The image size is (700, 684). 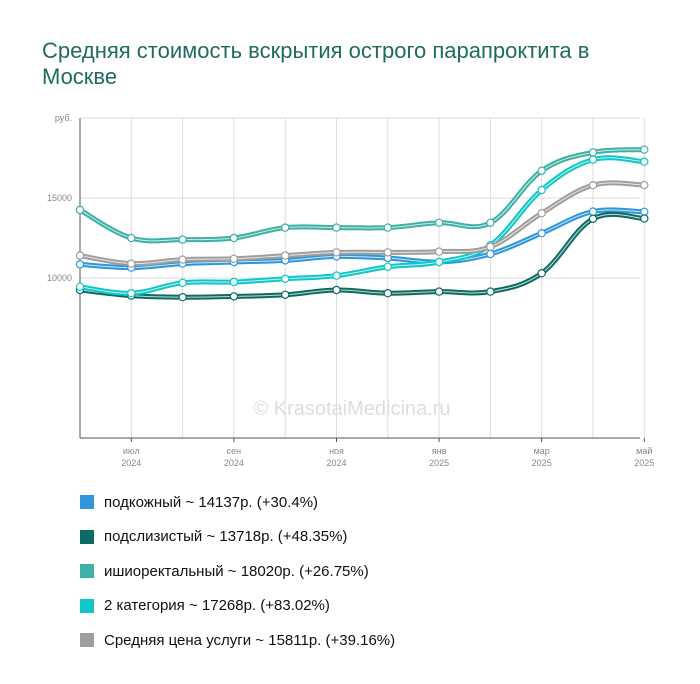 I want to click on legend-label: ишиоректальный ~ 18020р. (+26.75%), so click(x=236, y=571).